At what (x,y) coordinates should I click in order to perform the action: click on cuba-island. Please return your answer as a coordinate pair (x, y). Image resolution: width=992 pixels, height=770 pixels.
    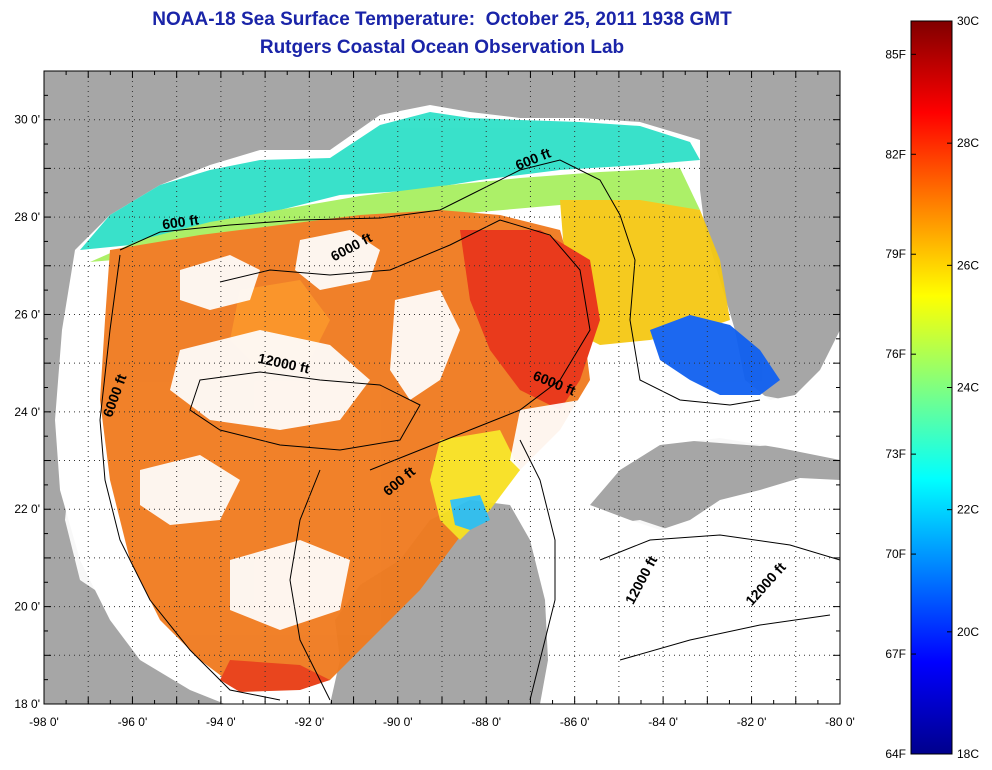
    Looking at the image, I should click on (715, 484).